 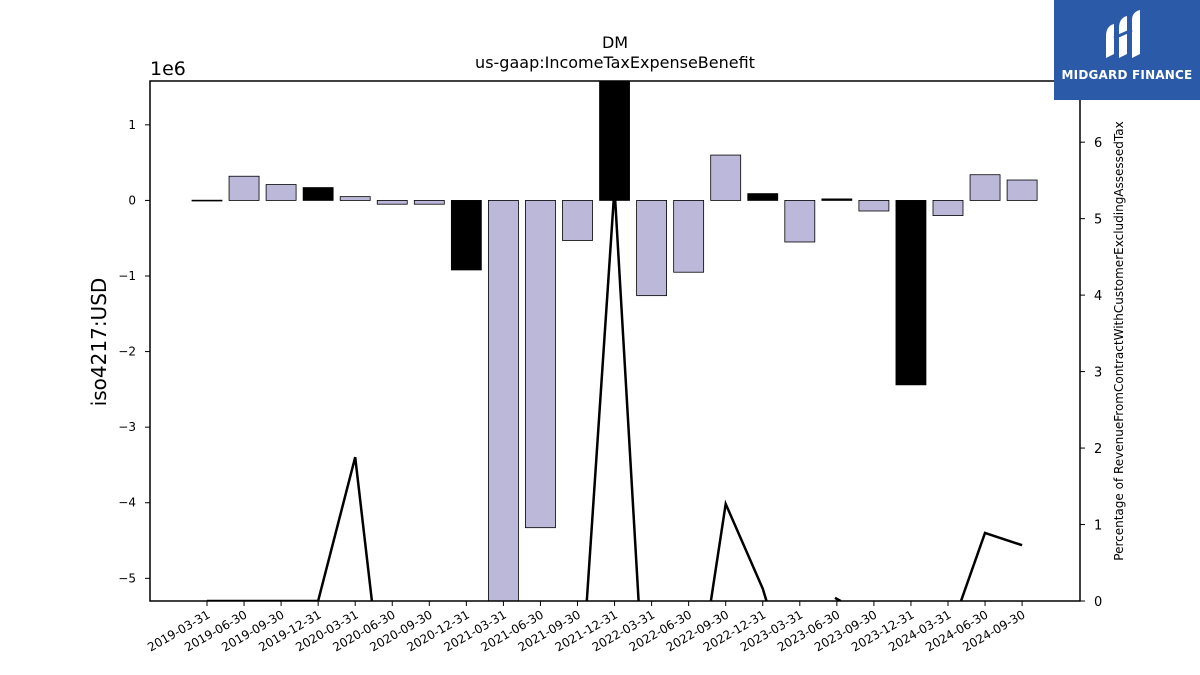 What do you see at coordinates (127, 427) in the screenshot?
I see `y-tick-label: −3` at bounding box center [127, 427].